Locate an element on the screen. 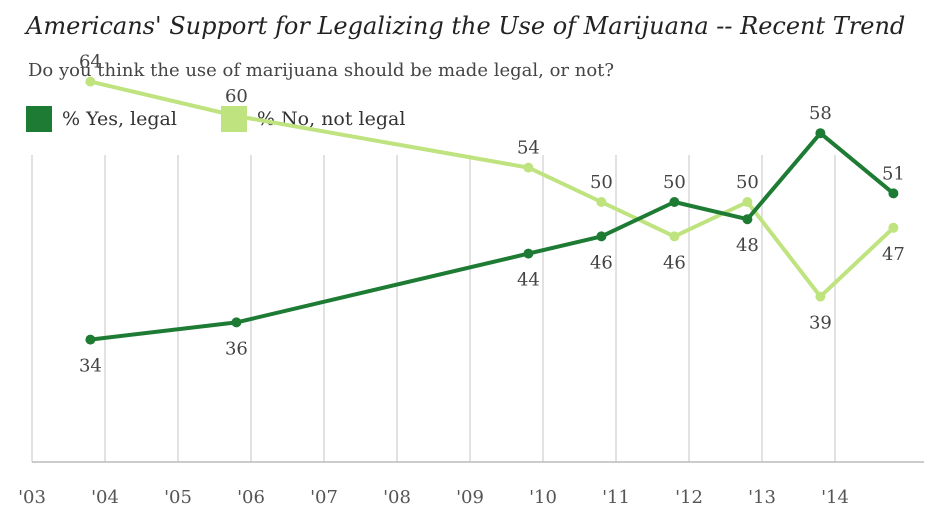  legend-item-yes: % Yes, legal is located at coordinates (101, 119).